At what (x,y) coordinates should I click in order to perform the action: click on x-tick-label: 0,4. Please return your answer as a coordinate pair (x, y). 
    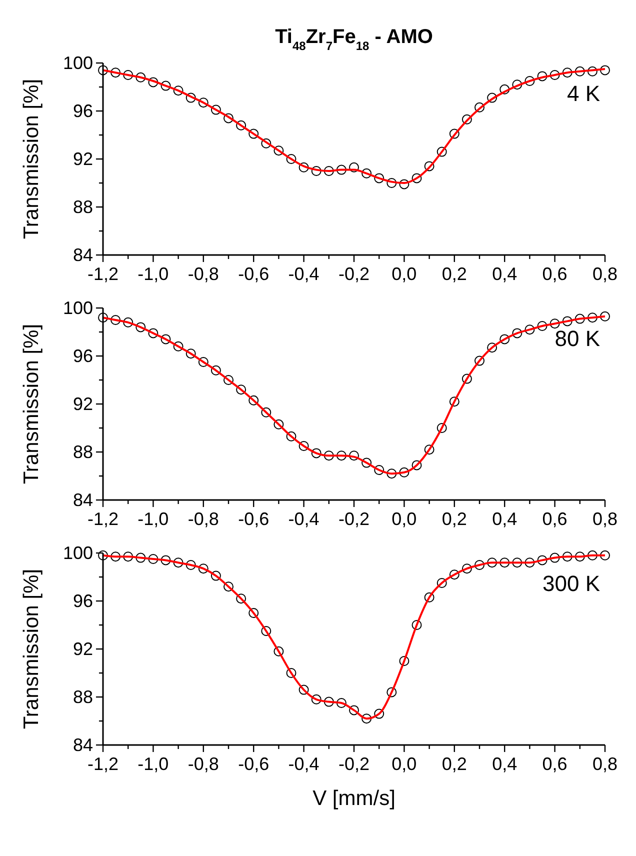
    Looking at the image, I should click on (505, 764).